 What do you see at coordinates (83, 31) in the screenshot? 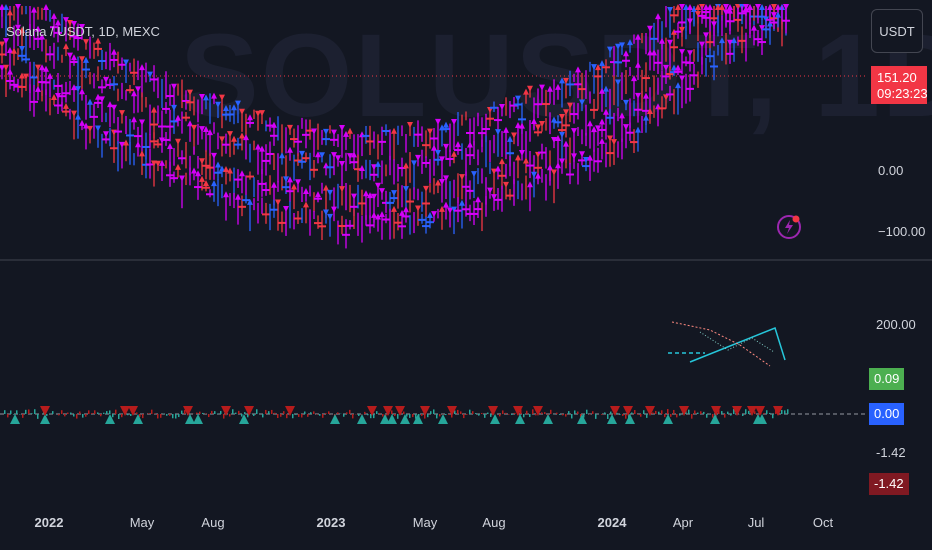
I see `symbol-title: Solana / USDT, 1D, MEXC` at bounding box center [83, 31].